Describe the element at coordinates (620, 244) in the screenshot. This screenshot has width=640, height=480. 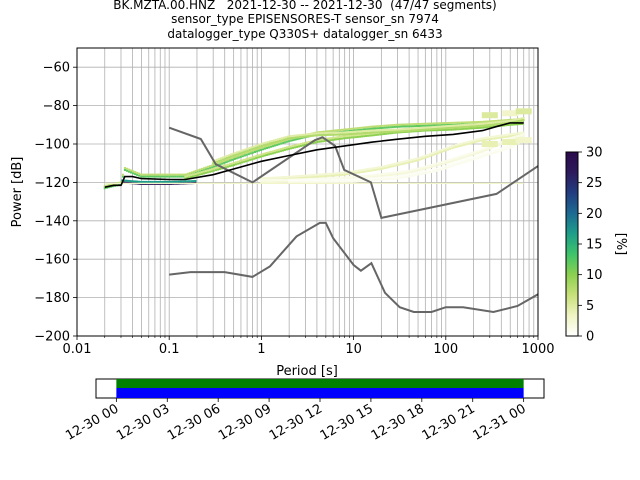
I see `colorbar-label: [%]` at that location.